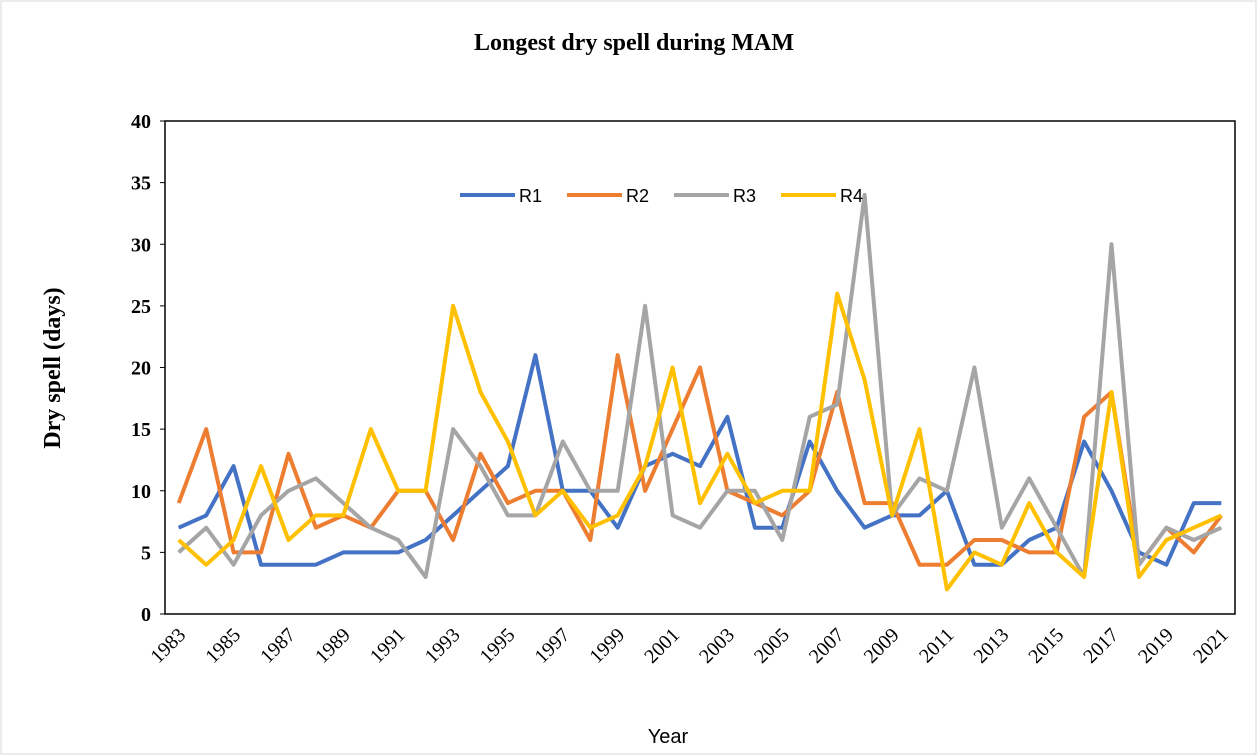 The image size is (1258, 756). What do you see at coordinates (141, 245) in the screenshot?
I see `y-tick-label: 30` at bounding box center [141, 245].